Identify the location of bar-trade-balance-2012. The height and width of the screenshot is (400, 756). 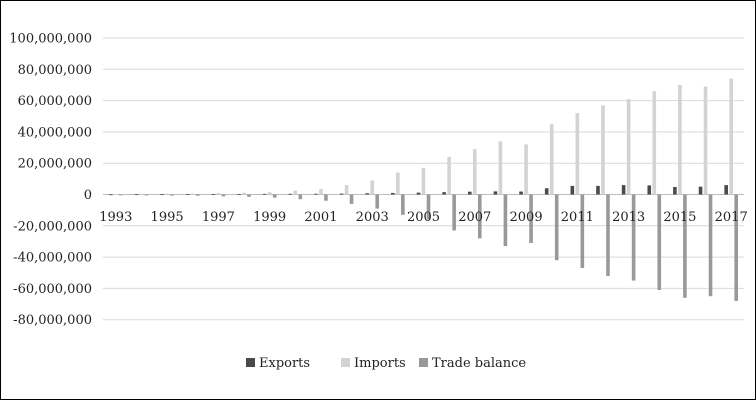
(608, 235).